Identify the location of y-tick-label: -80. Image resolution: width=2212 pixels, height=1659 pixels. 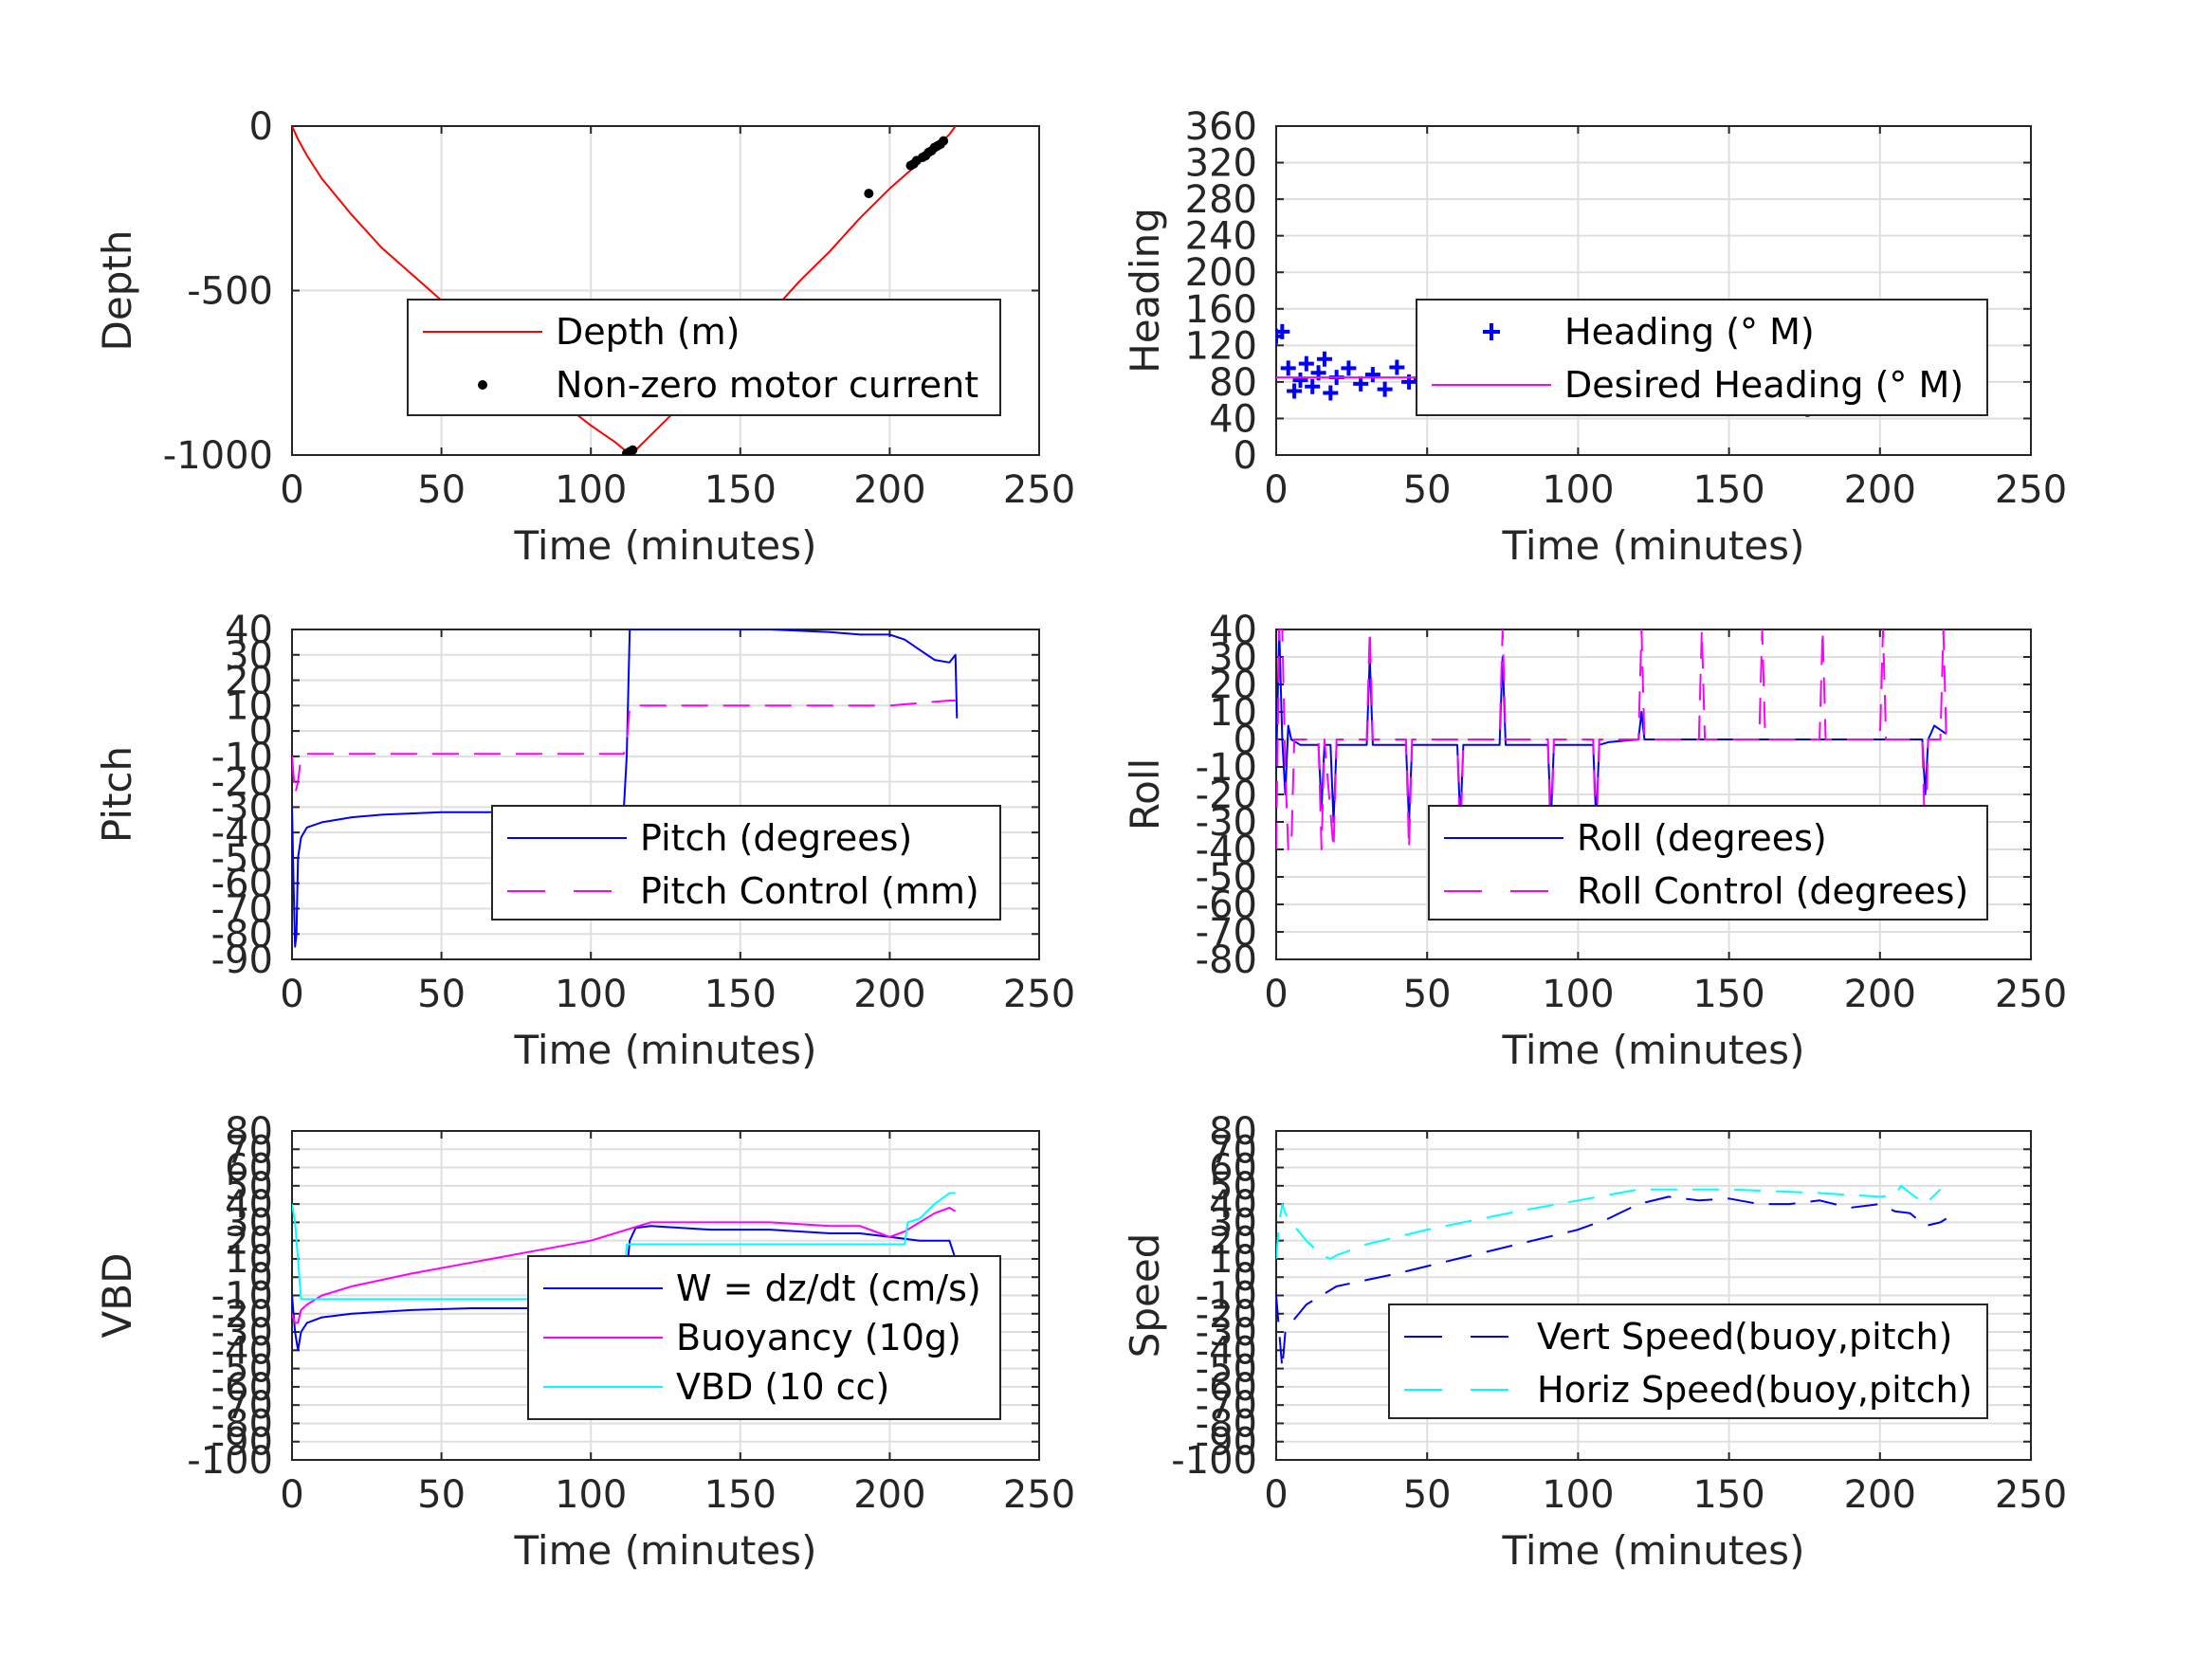
(242, 935).